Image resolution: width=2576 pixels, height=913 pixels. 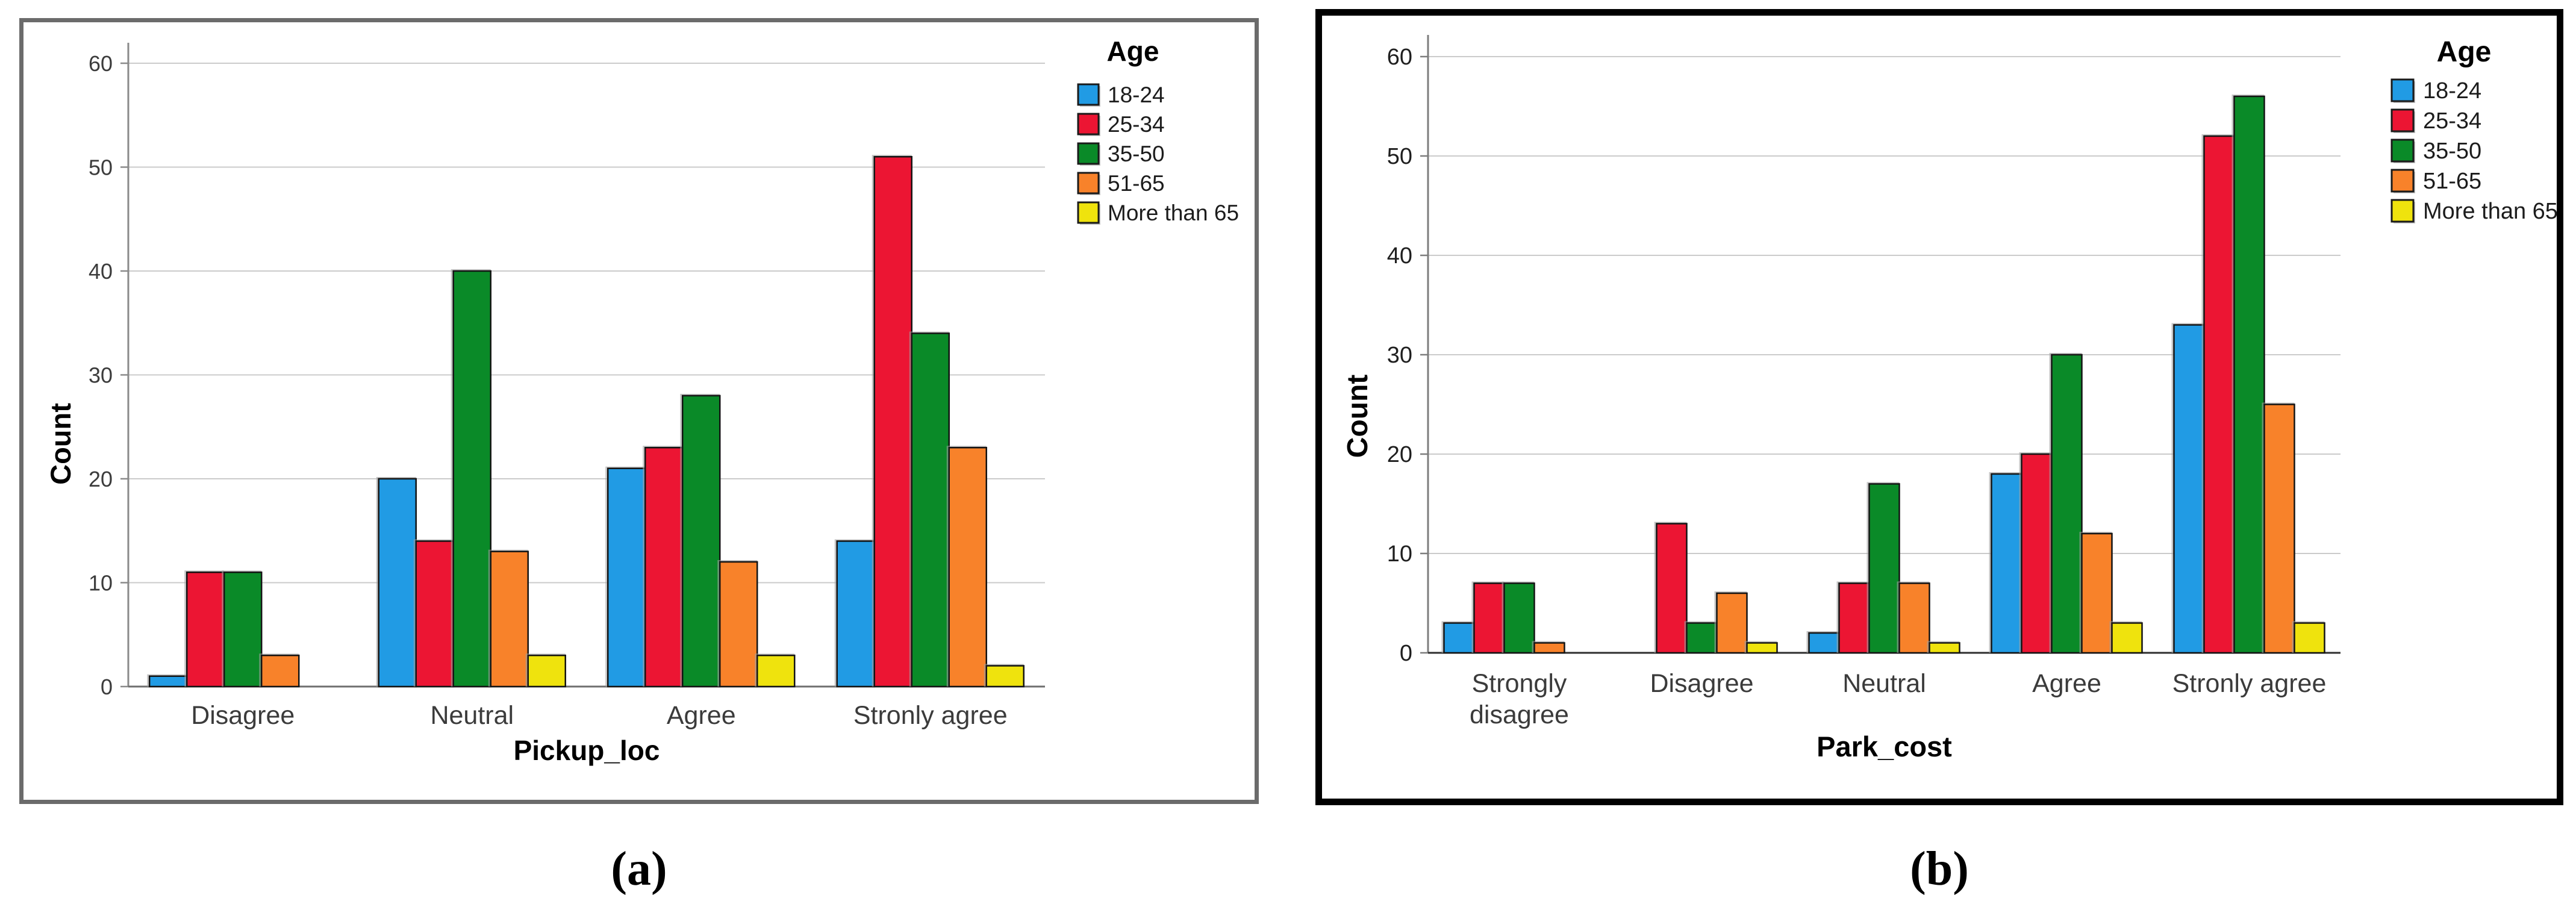 What do you see at coordinates (587, 750) in the screenshot?
I see `x-axis-title: Pickup_loc` at bounding box center [587, 750].